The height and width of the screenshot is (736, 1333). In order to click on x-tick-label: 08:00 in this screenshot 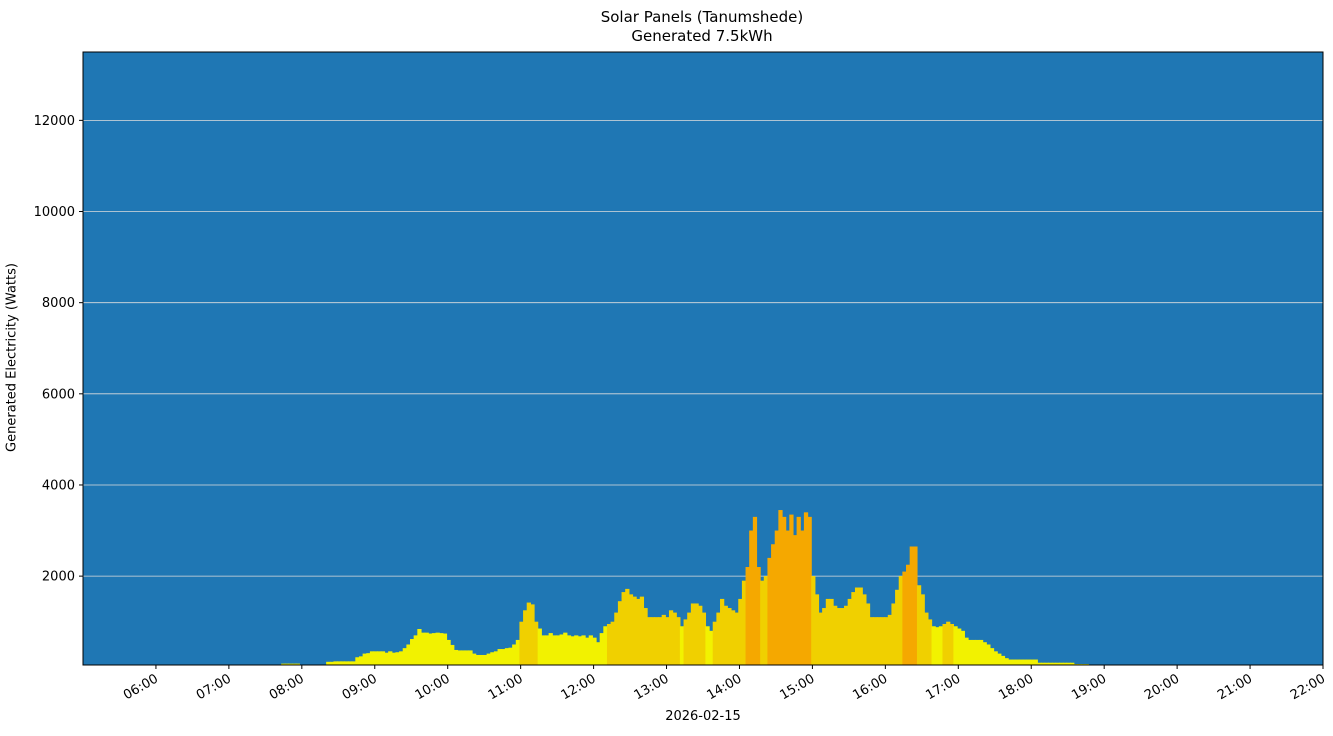, I will do `click(287, 687)`.